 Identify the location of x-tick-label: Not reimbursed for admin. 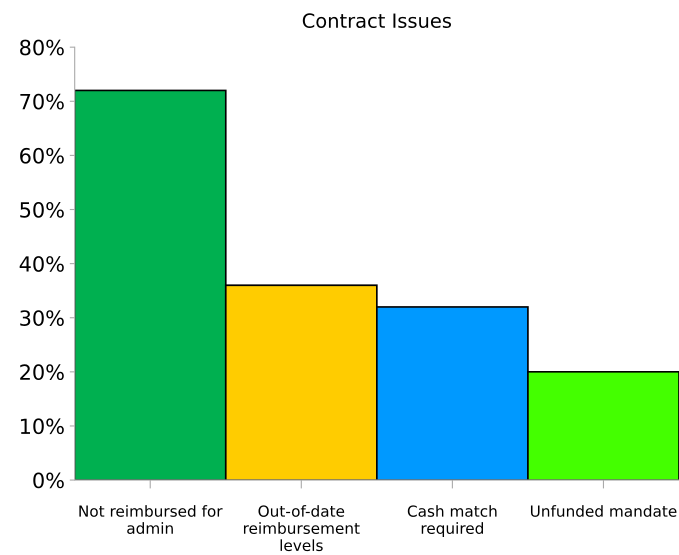
(151, 519).